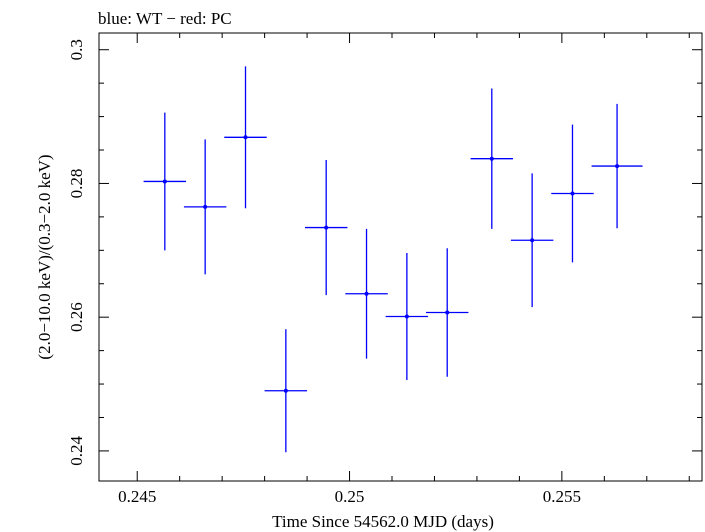  Describe the element at coordinates (76, 49) in the screenshot. I see `y-tick-label: 0.3` at that location.